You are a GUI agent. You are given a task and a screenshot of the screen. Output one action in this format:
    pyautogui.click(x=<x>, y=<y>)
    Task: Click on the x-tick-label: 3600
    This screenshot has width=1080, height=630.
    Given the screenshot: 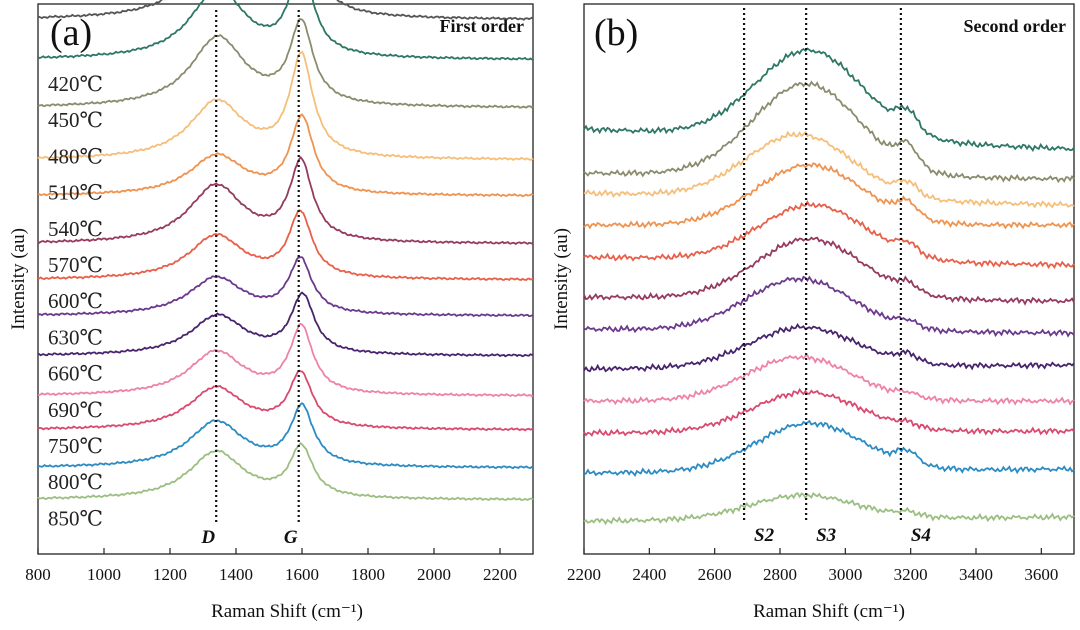 What is the action you would take?
    pyautogui.click(x=1041, y=574)
    